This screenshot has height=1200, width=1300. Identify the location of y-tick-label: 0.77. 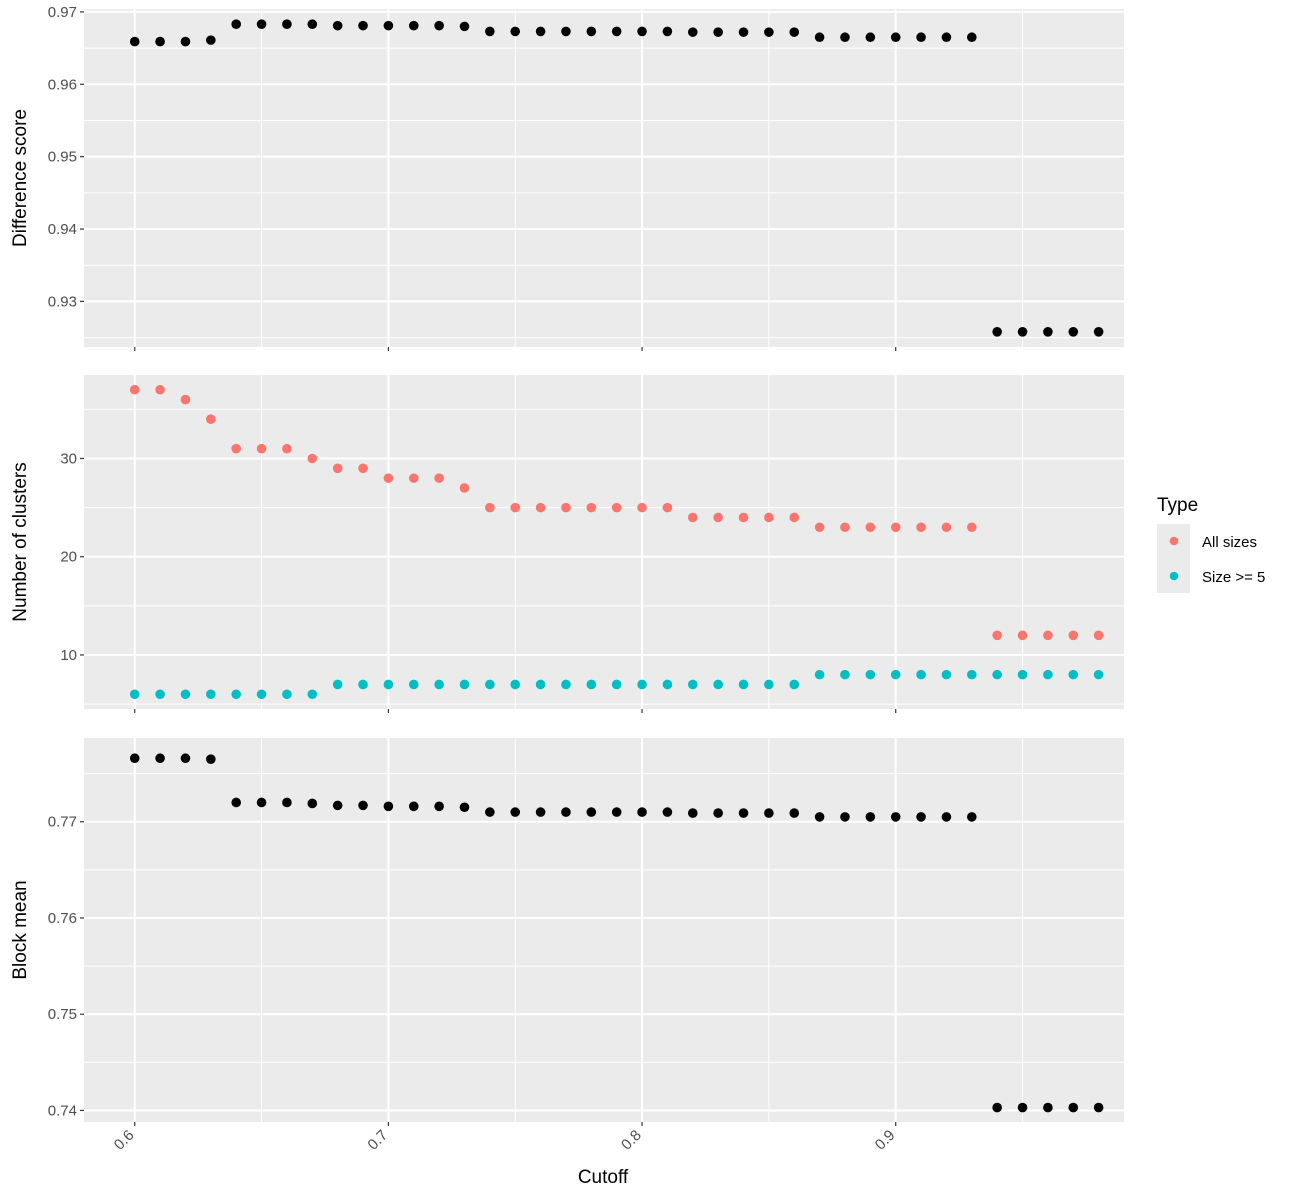
(62, 822).